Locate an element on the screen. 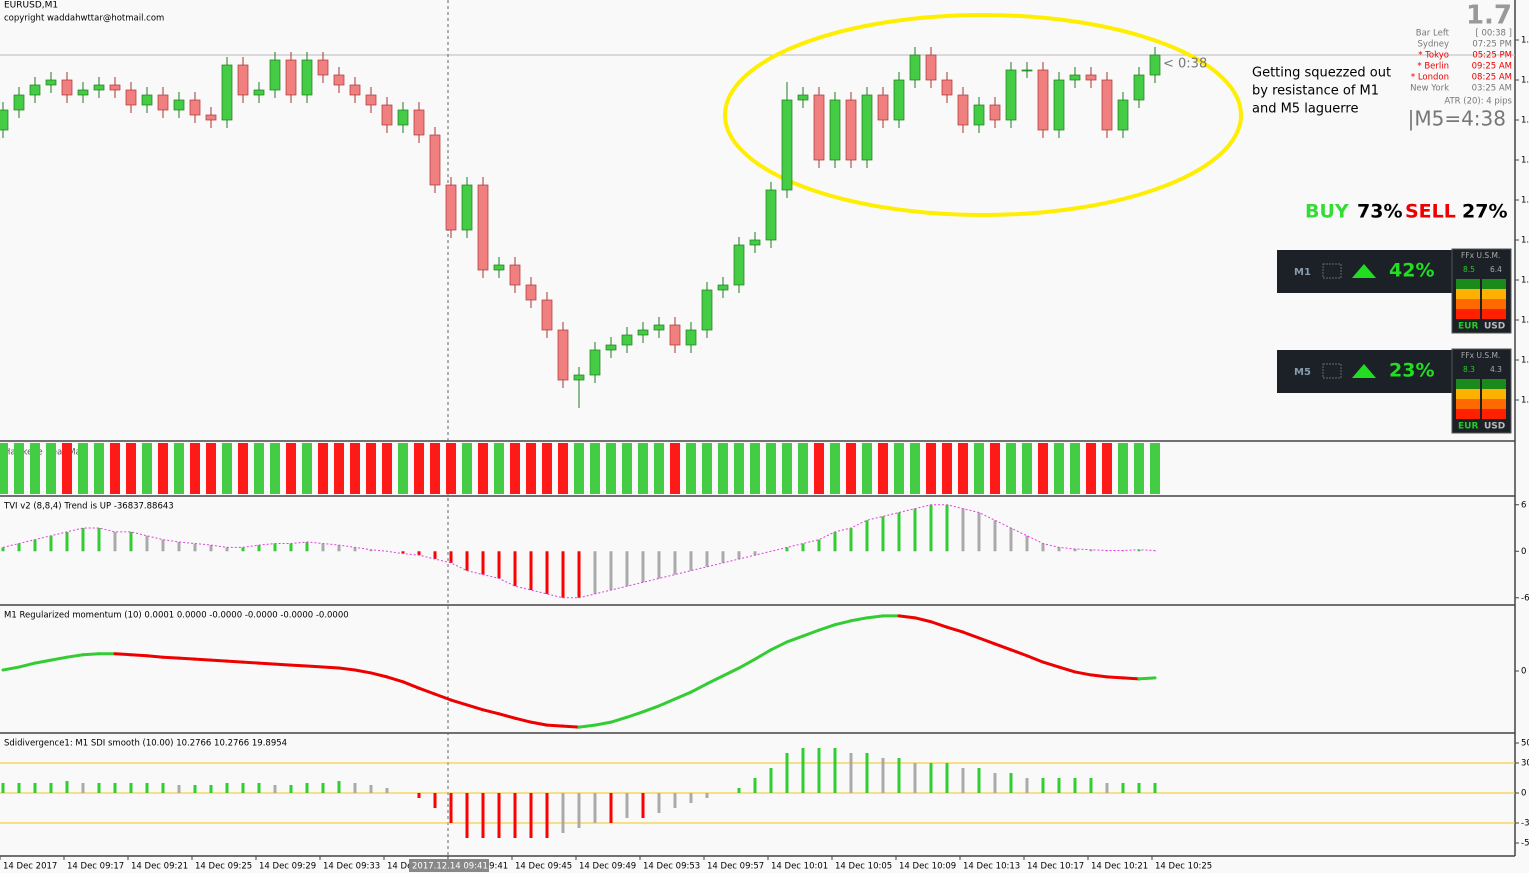  y-tick-label: -30 is located at coordinates (1525, 824).